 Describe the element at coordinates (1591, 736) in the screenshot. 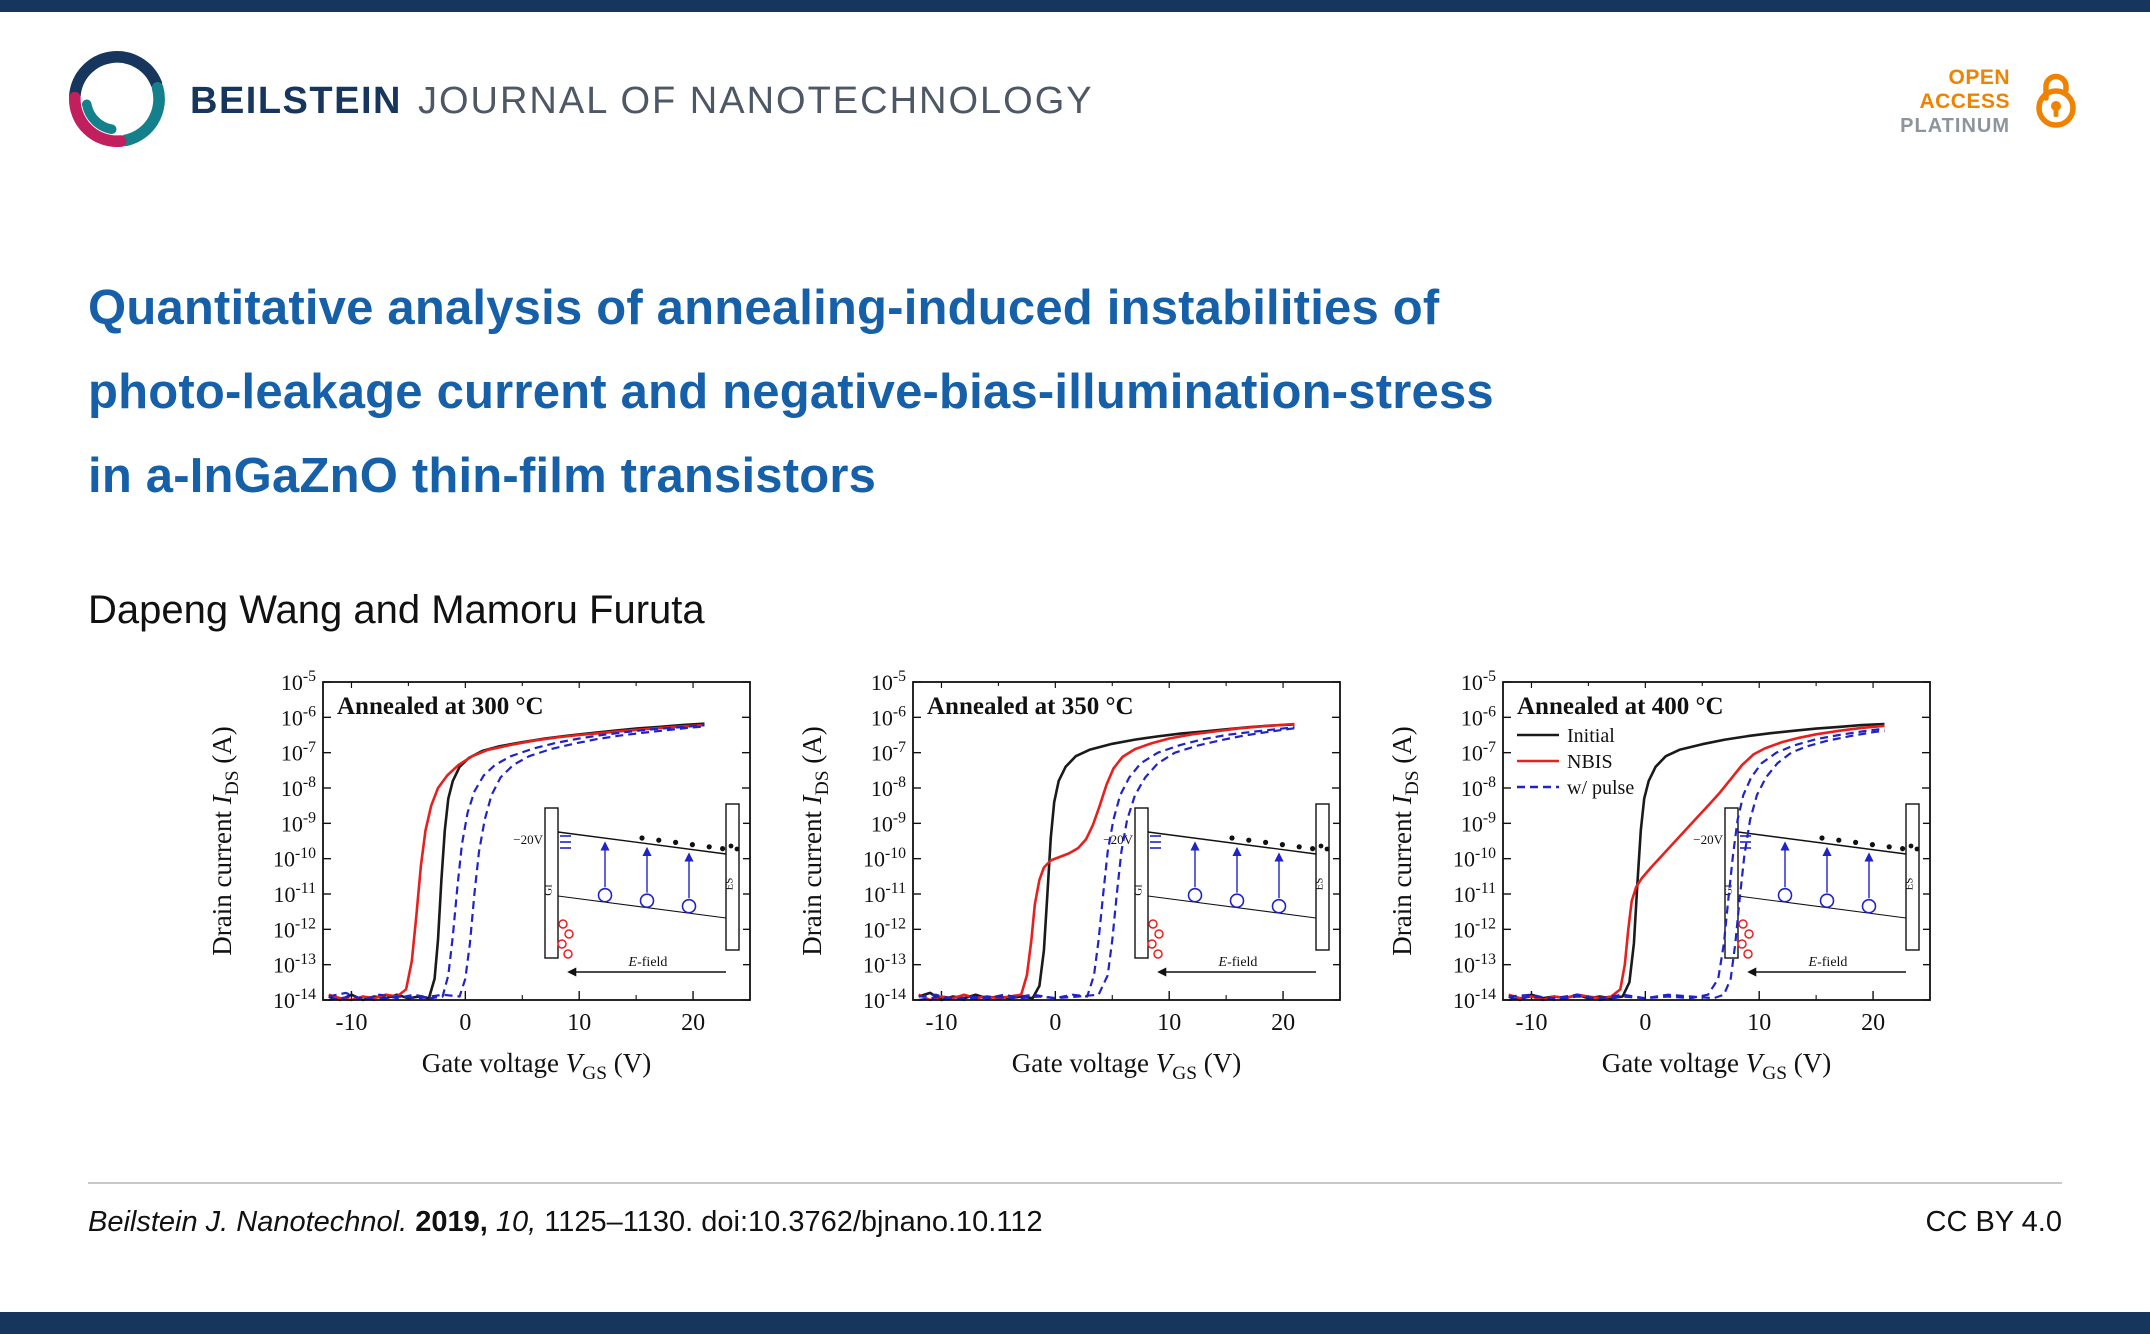

I see `svg-text: Initial` at that location.